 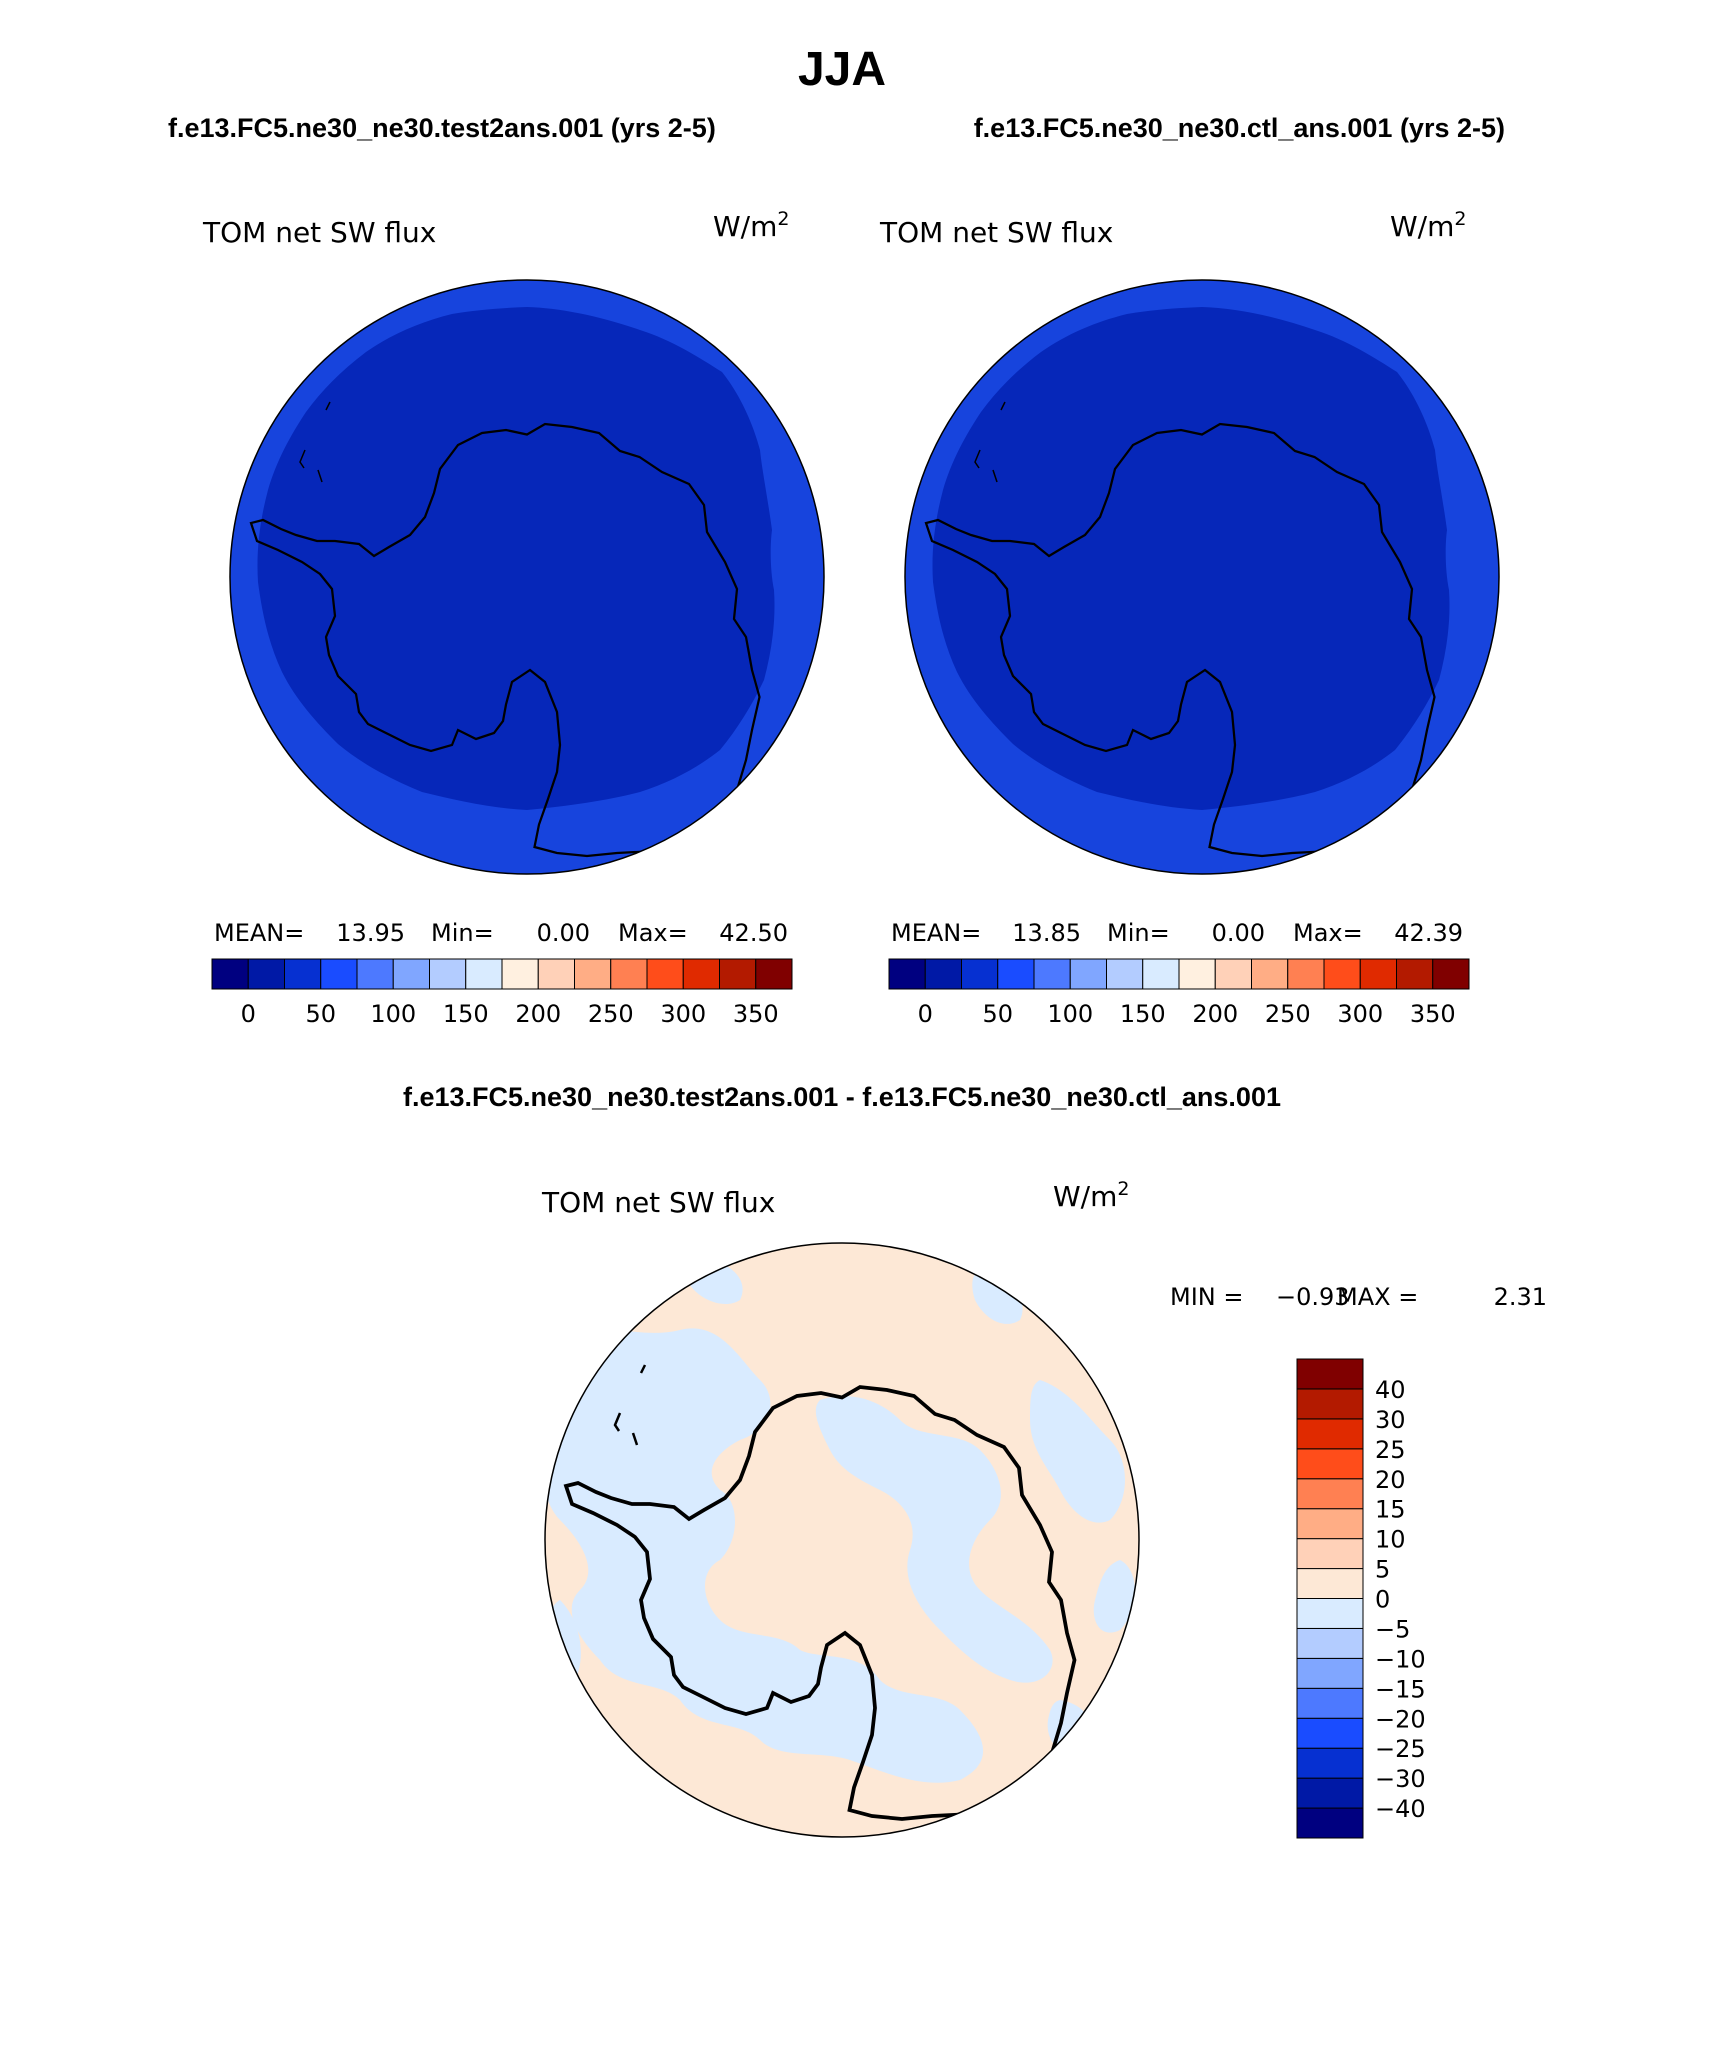 What do you see at coordinates (1377, 1297) in the screenshot?
I see `panel-diff-max-label: MAX =` at bounding box center [1377, 1297].